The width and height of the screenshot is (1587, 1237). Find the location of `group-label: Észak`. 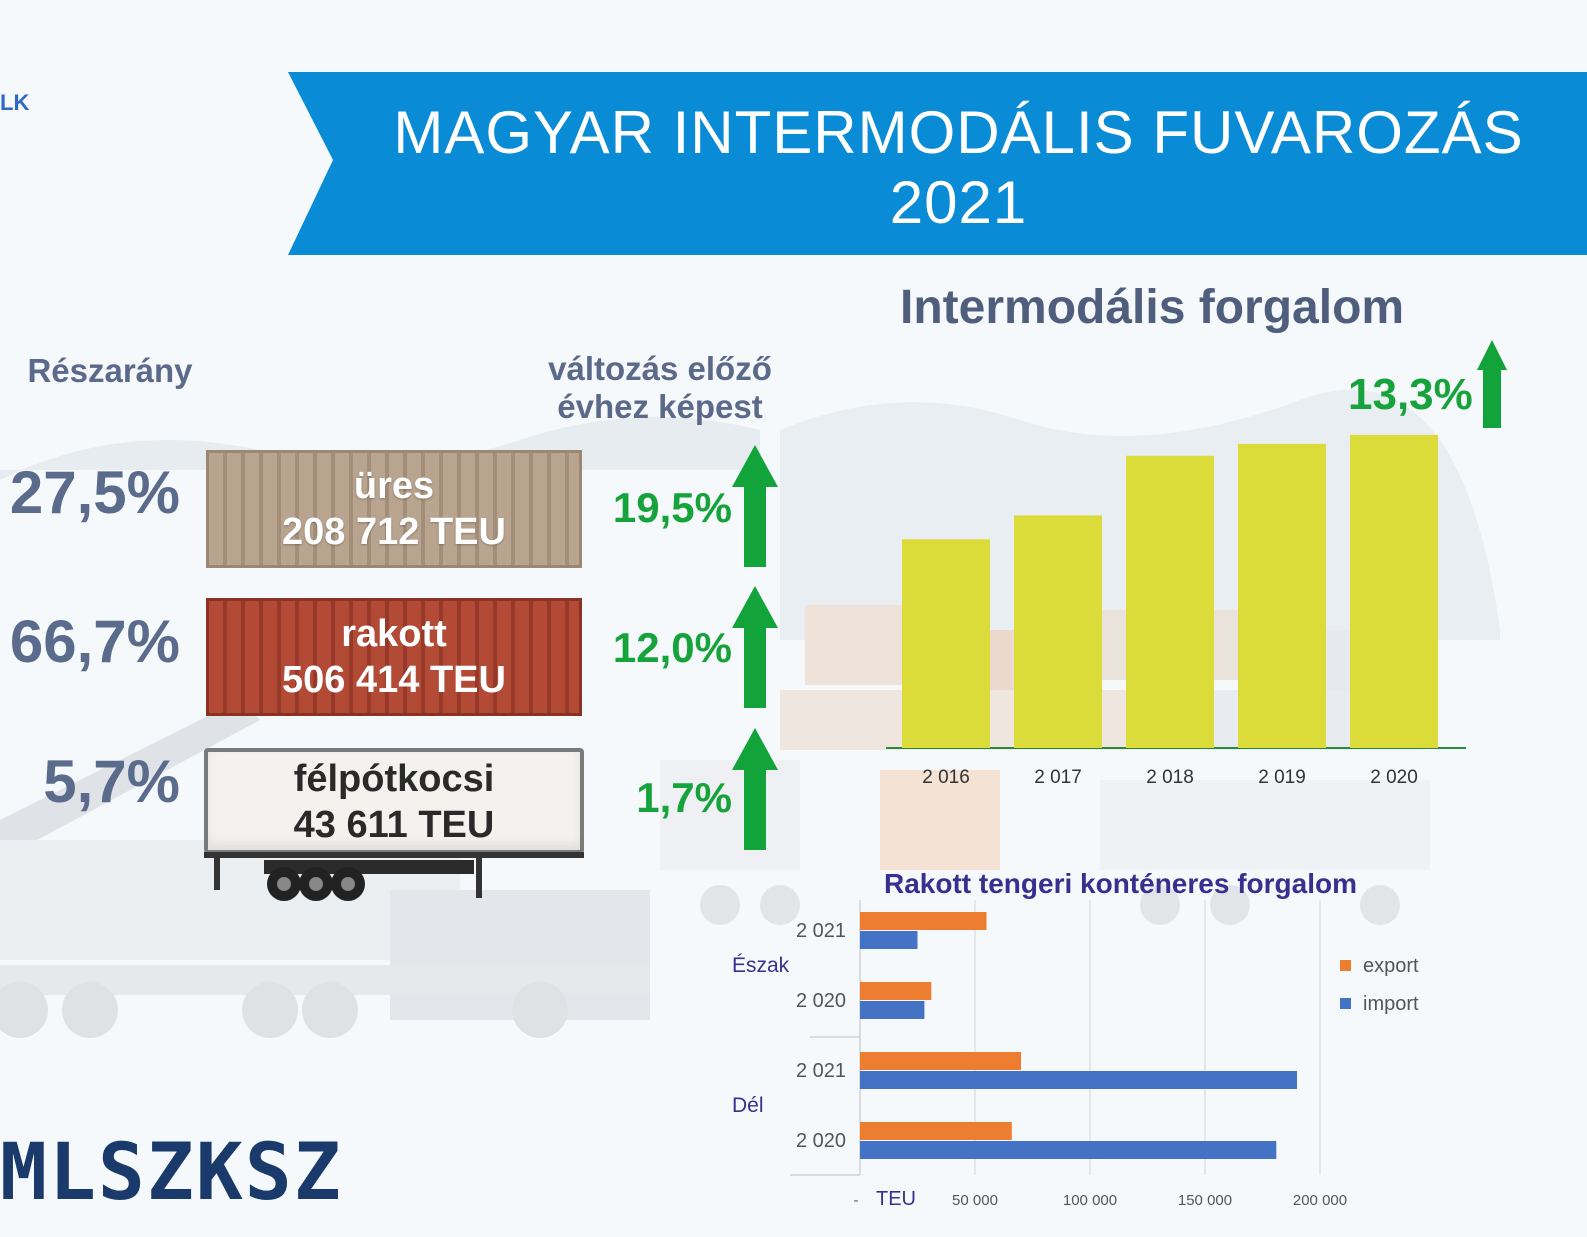

group-label: Észak is located at coordinates (761, 965).